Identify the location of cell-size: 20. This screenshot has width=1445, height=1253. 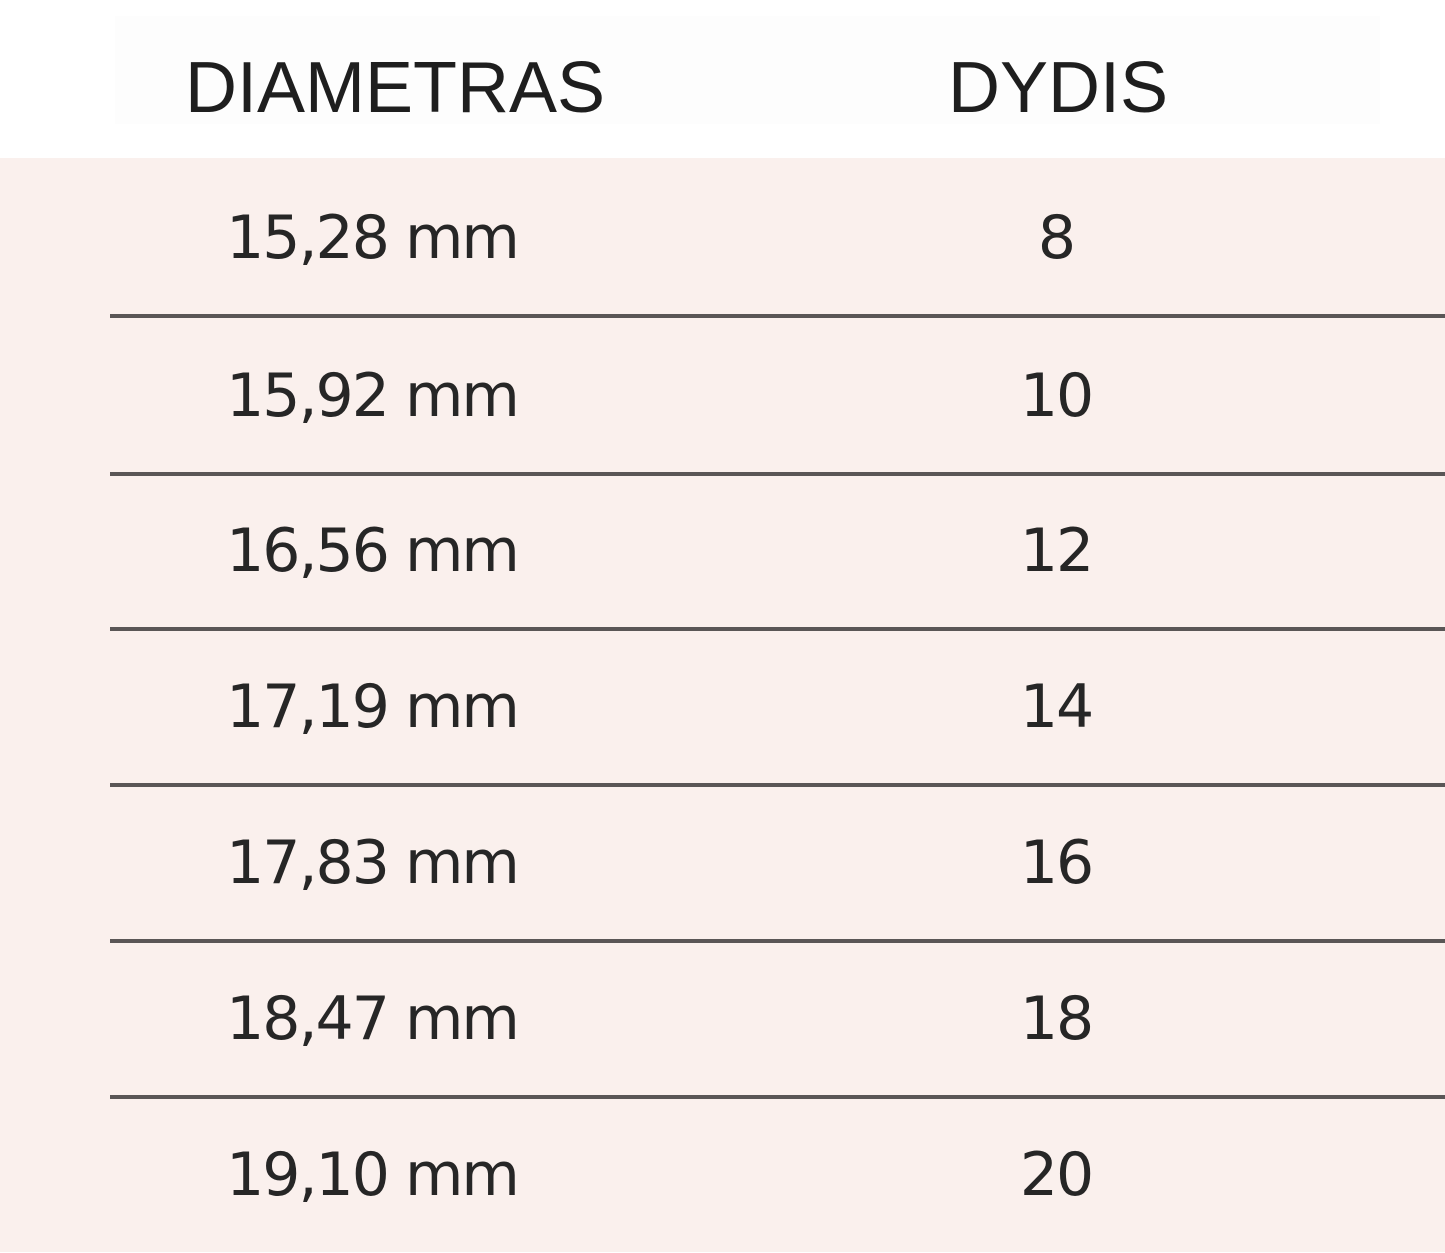
(1056, 1175).